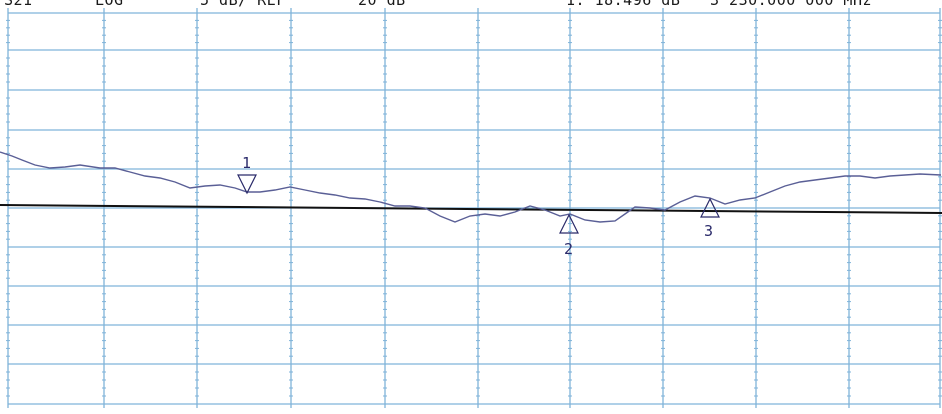  What do you see at coordinates (247, 184) in the screenshot?
I see `marker-down-triangle-icon` at bounding box center [247, 184].